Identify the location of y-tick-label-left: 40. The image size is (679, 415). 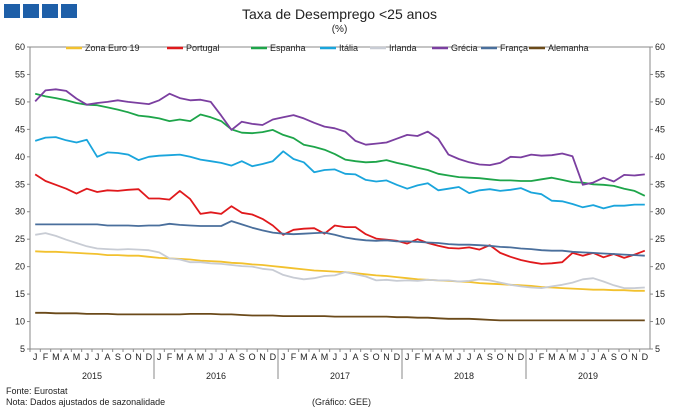
(20, 157).